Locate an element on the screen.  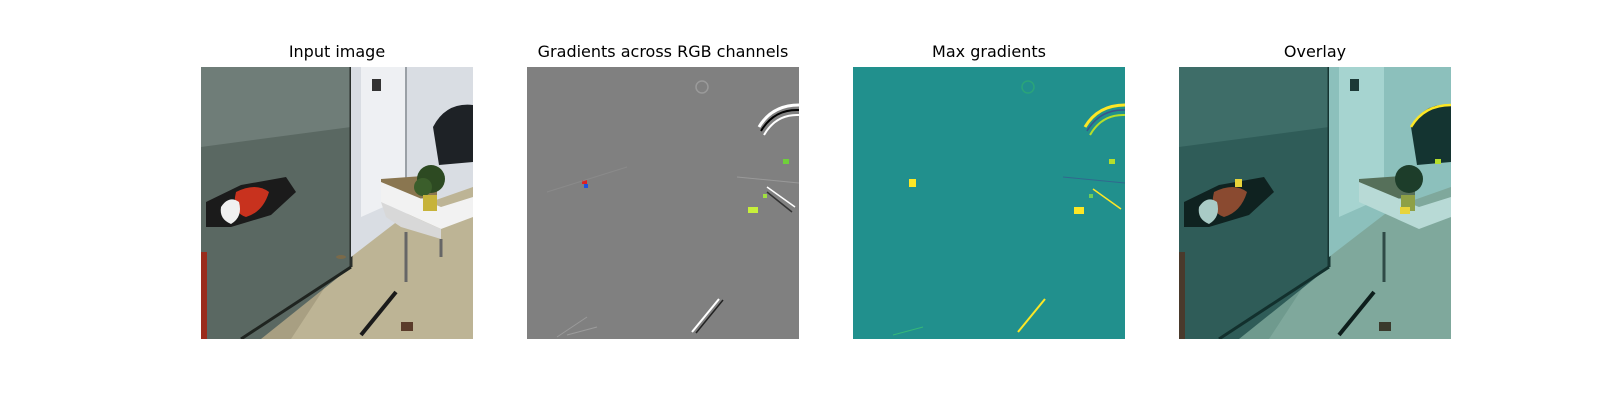
input-image is located at coordinates (337, 203).